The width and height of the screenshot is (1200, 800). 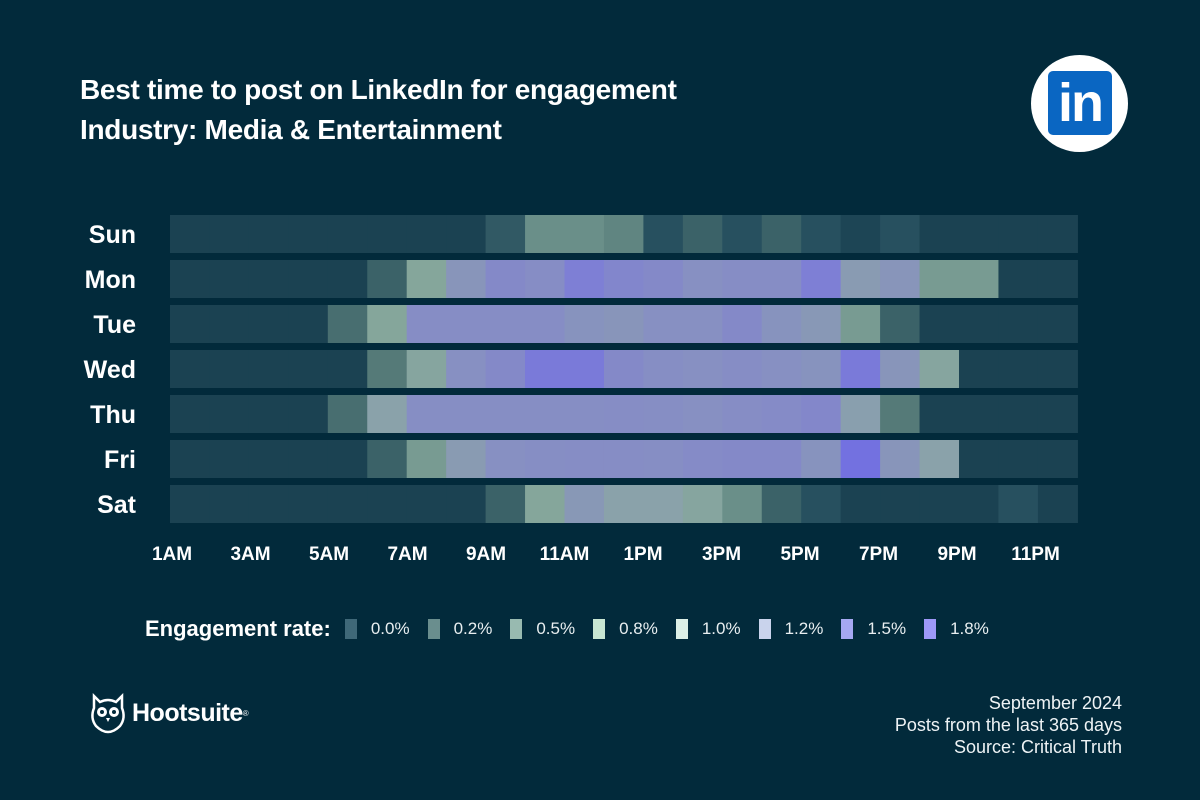 What do you see at coordinates (387, 234) in the screenshot?
I see `heatmap-cell-sun-6am` at bounding box center [387, 234].